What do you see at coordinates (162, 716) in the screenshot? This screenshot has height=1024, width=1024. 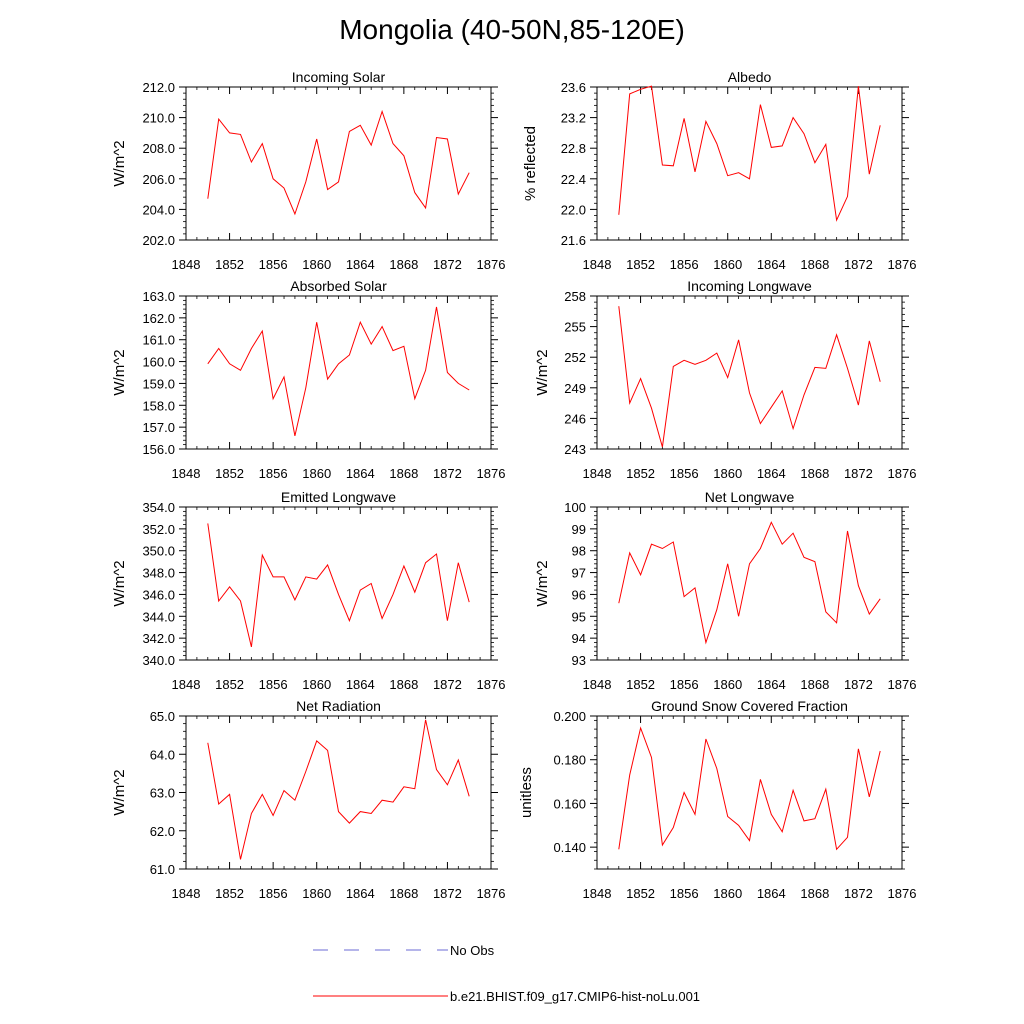 I see `y-tick-label: 65.0` at bounding box center [162, 716].